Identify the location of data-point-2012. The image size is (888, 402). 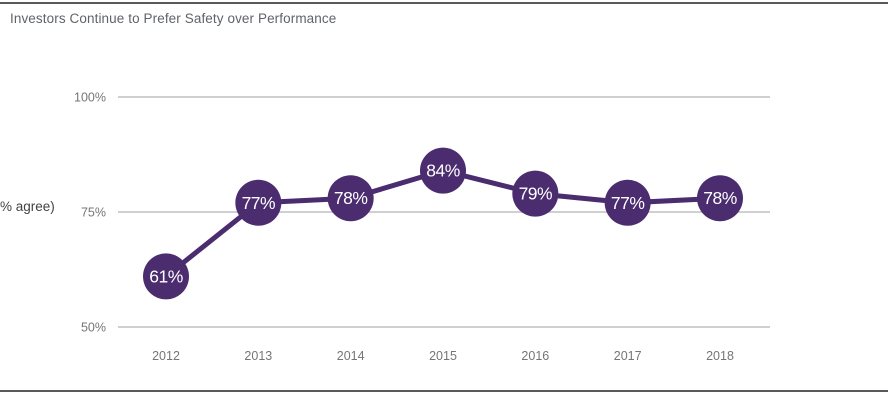
(166, 276).